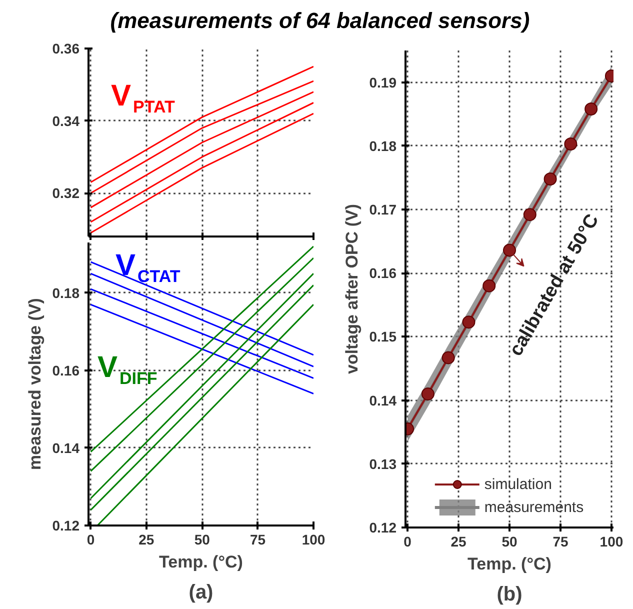 The width and height of the screenshot is (633, 609). I want to click on y-tick-label: 0.17, so click(383, 210).